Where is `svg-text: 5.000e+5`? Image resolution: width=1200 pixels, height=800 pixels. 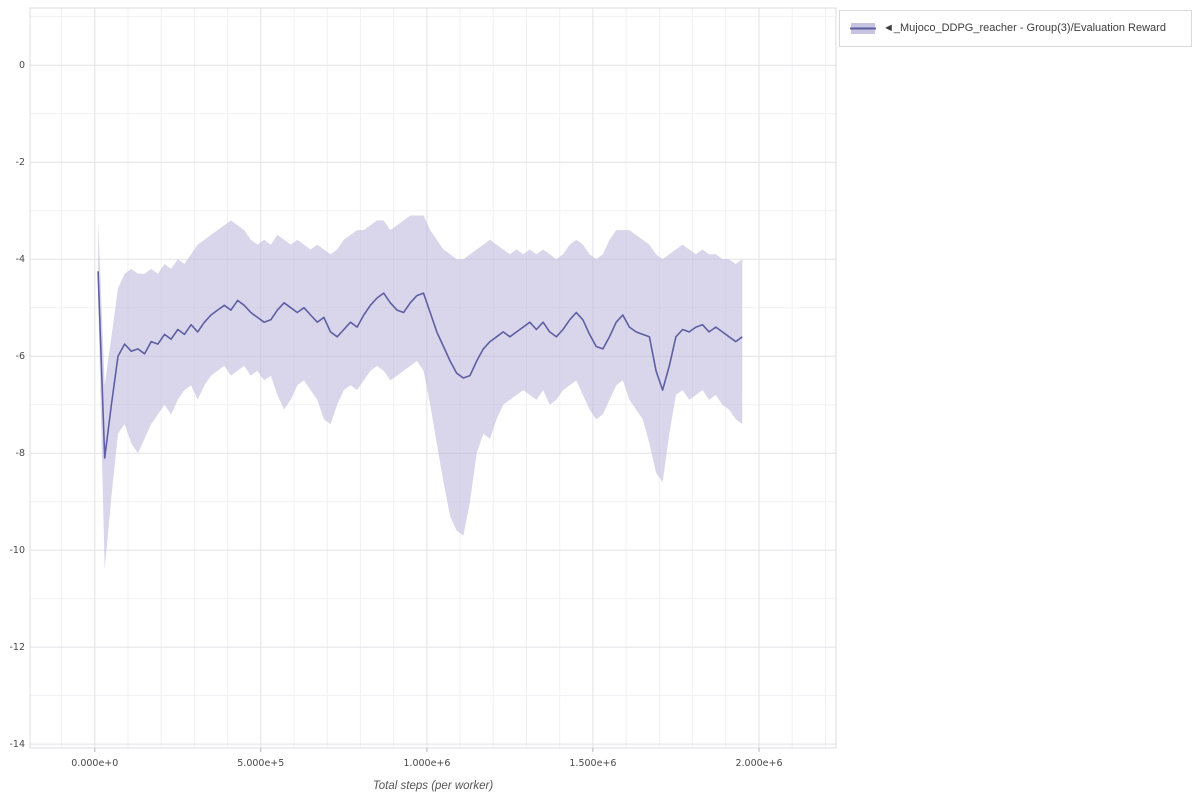 svg-text: 5.000e+5 is located at coordinates (260, 763).